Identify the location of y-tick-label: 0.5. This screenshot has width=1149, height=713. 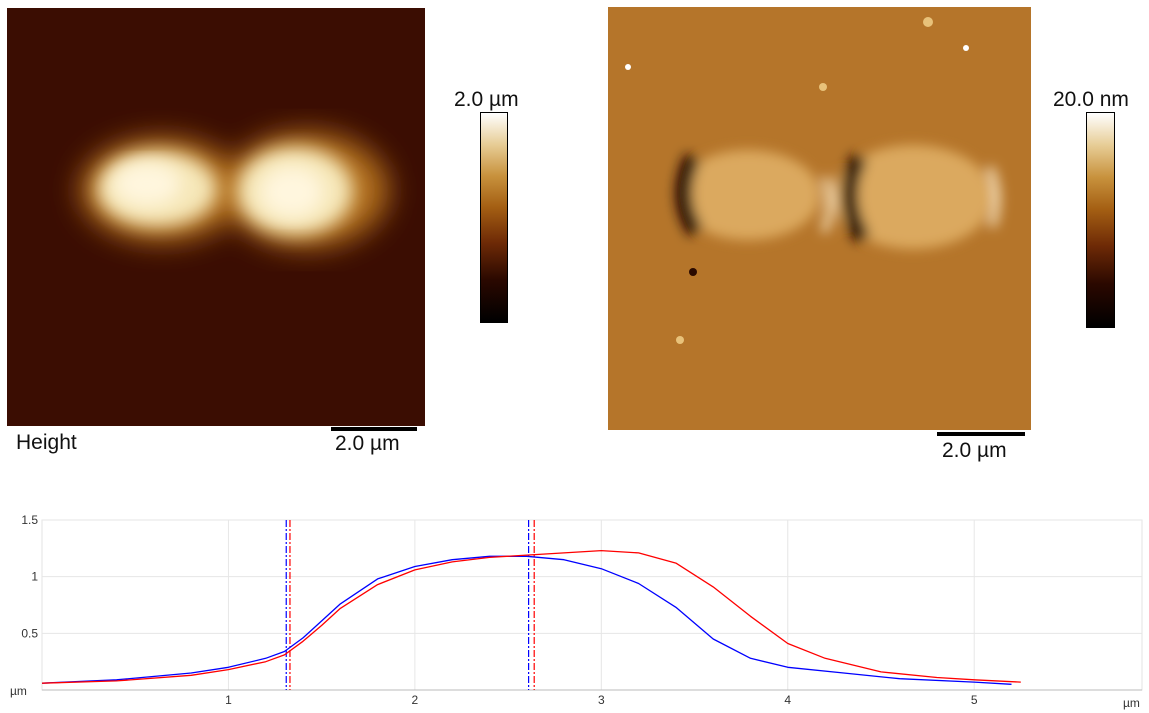
(29, 633).